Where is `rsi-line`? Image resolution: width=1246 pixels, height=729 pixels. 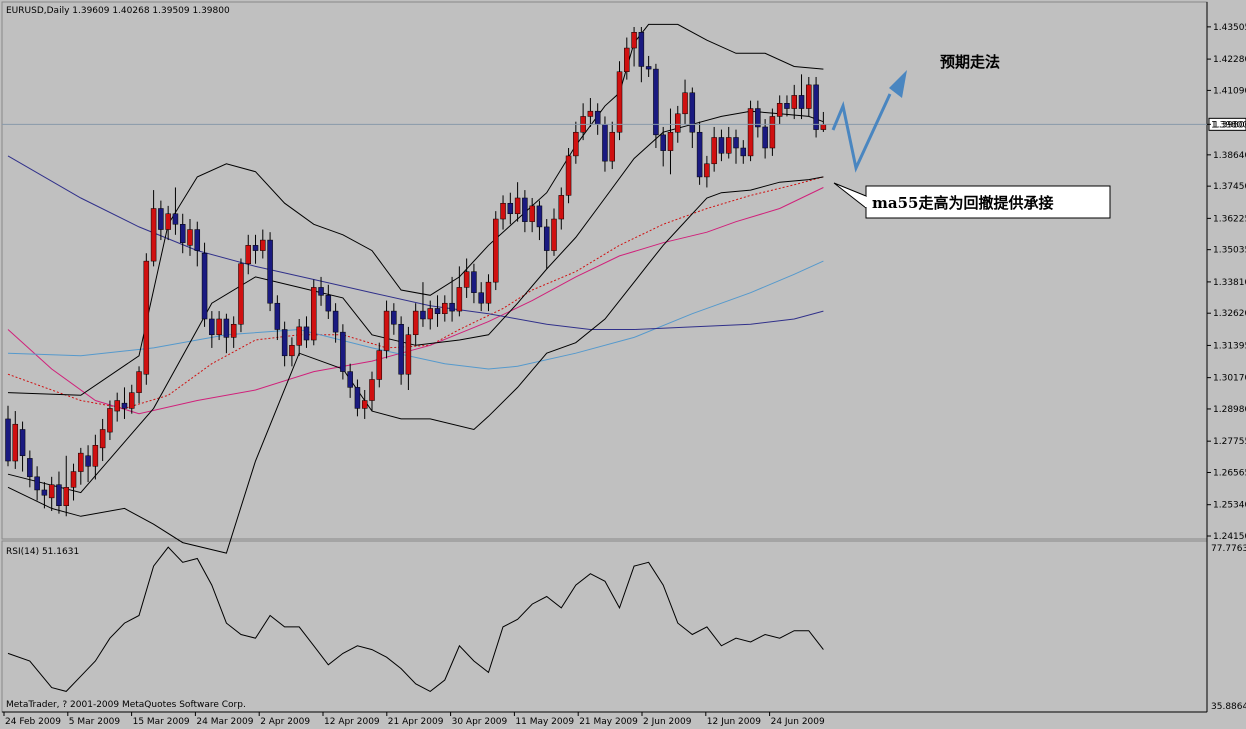 rsi-line is located at coordinates (415, 619).